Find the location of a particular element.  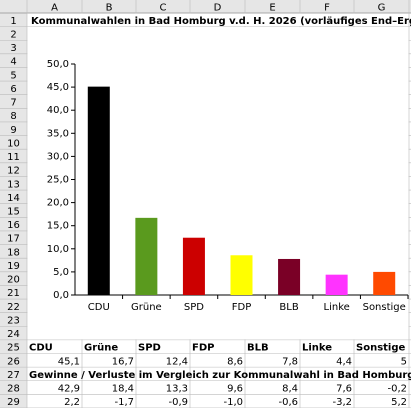

cell: -1,7 is located at coordinates (124, 402).